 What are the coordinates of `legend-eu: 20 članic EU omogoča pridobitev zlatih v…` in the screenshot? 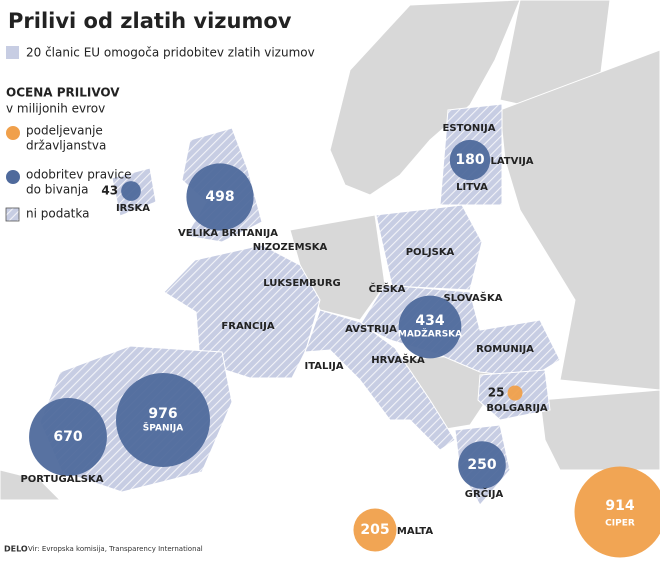 It's located at (170, 53).